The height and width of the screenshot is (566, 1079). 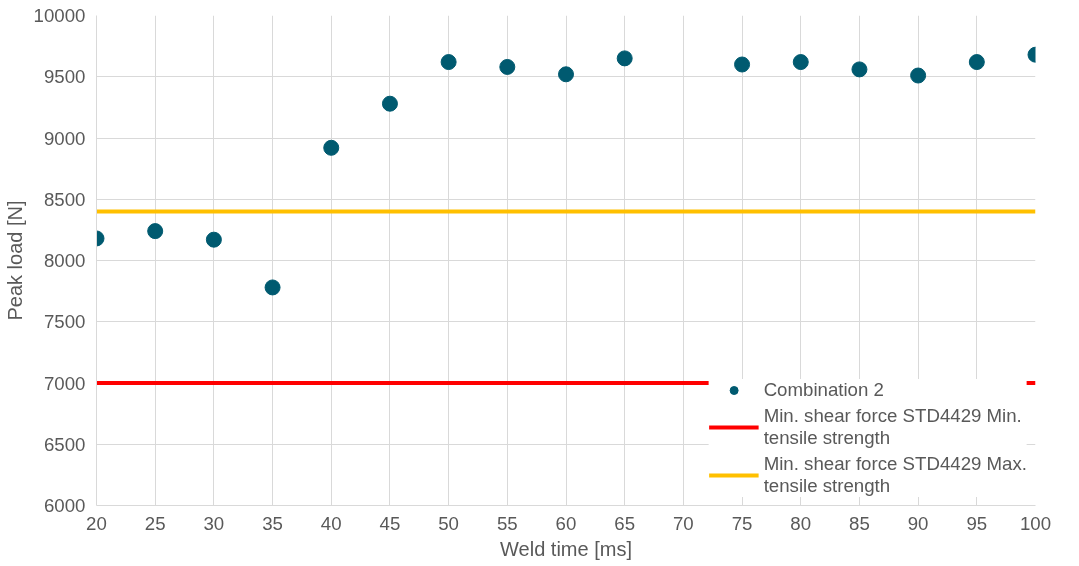 What do you see at coordinates (65, 322) in the screenshot?
I see `y-tick-label: 7500` at bounding box center [65, 322].